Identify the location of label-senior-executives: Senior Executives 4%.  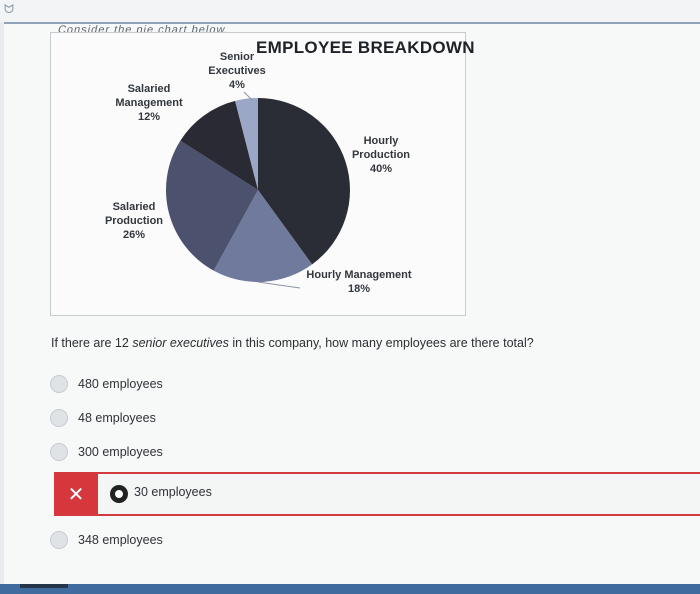
(237, 71).